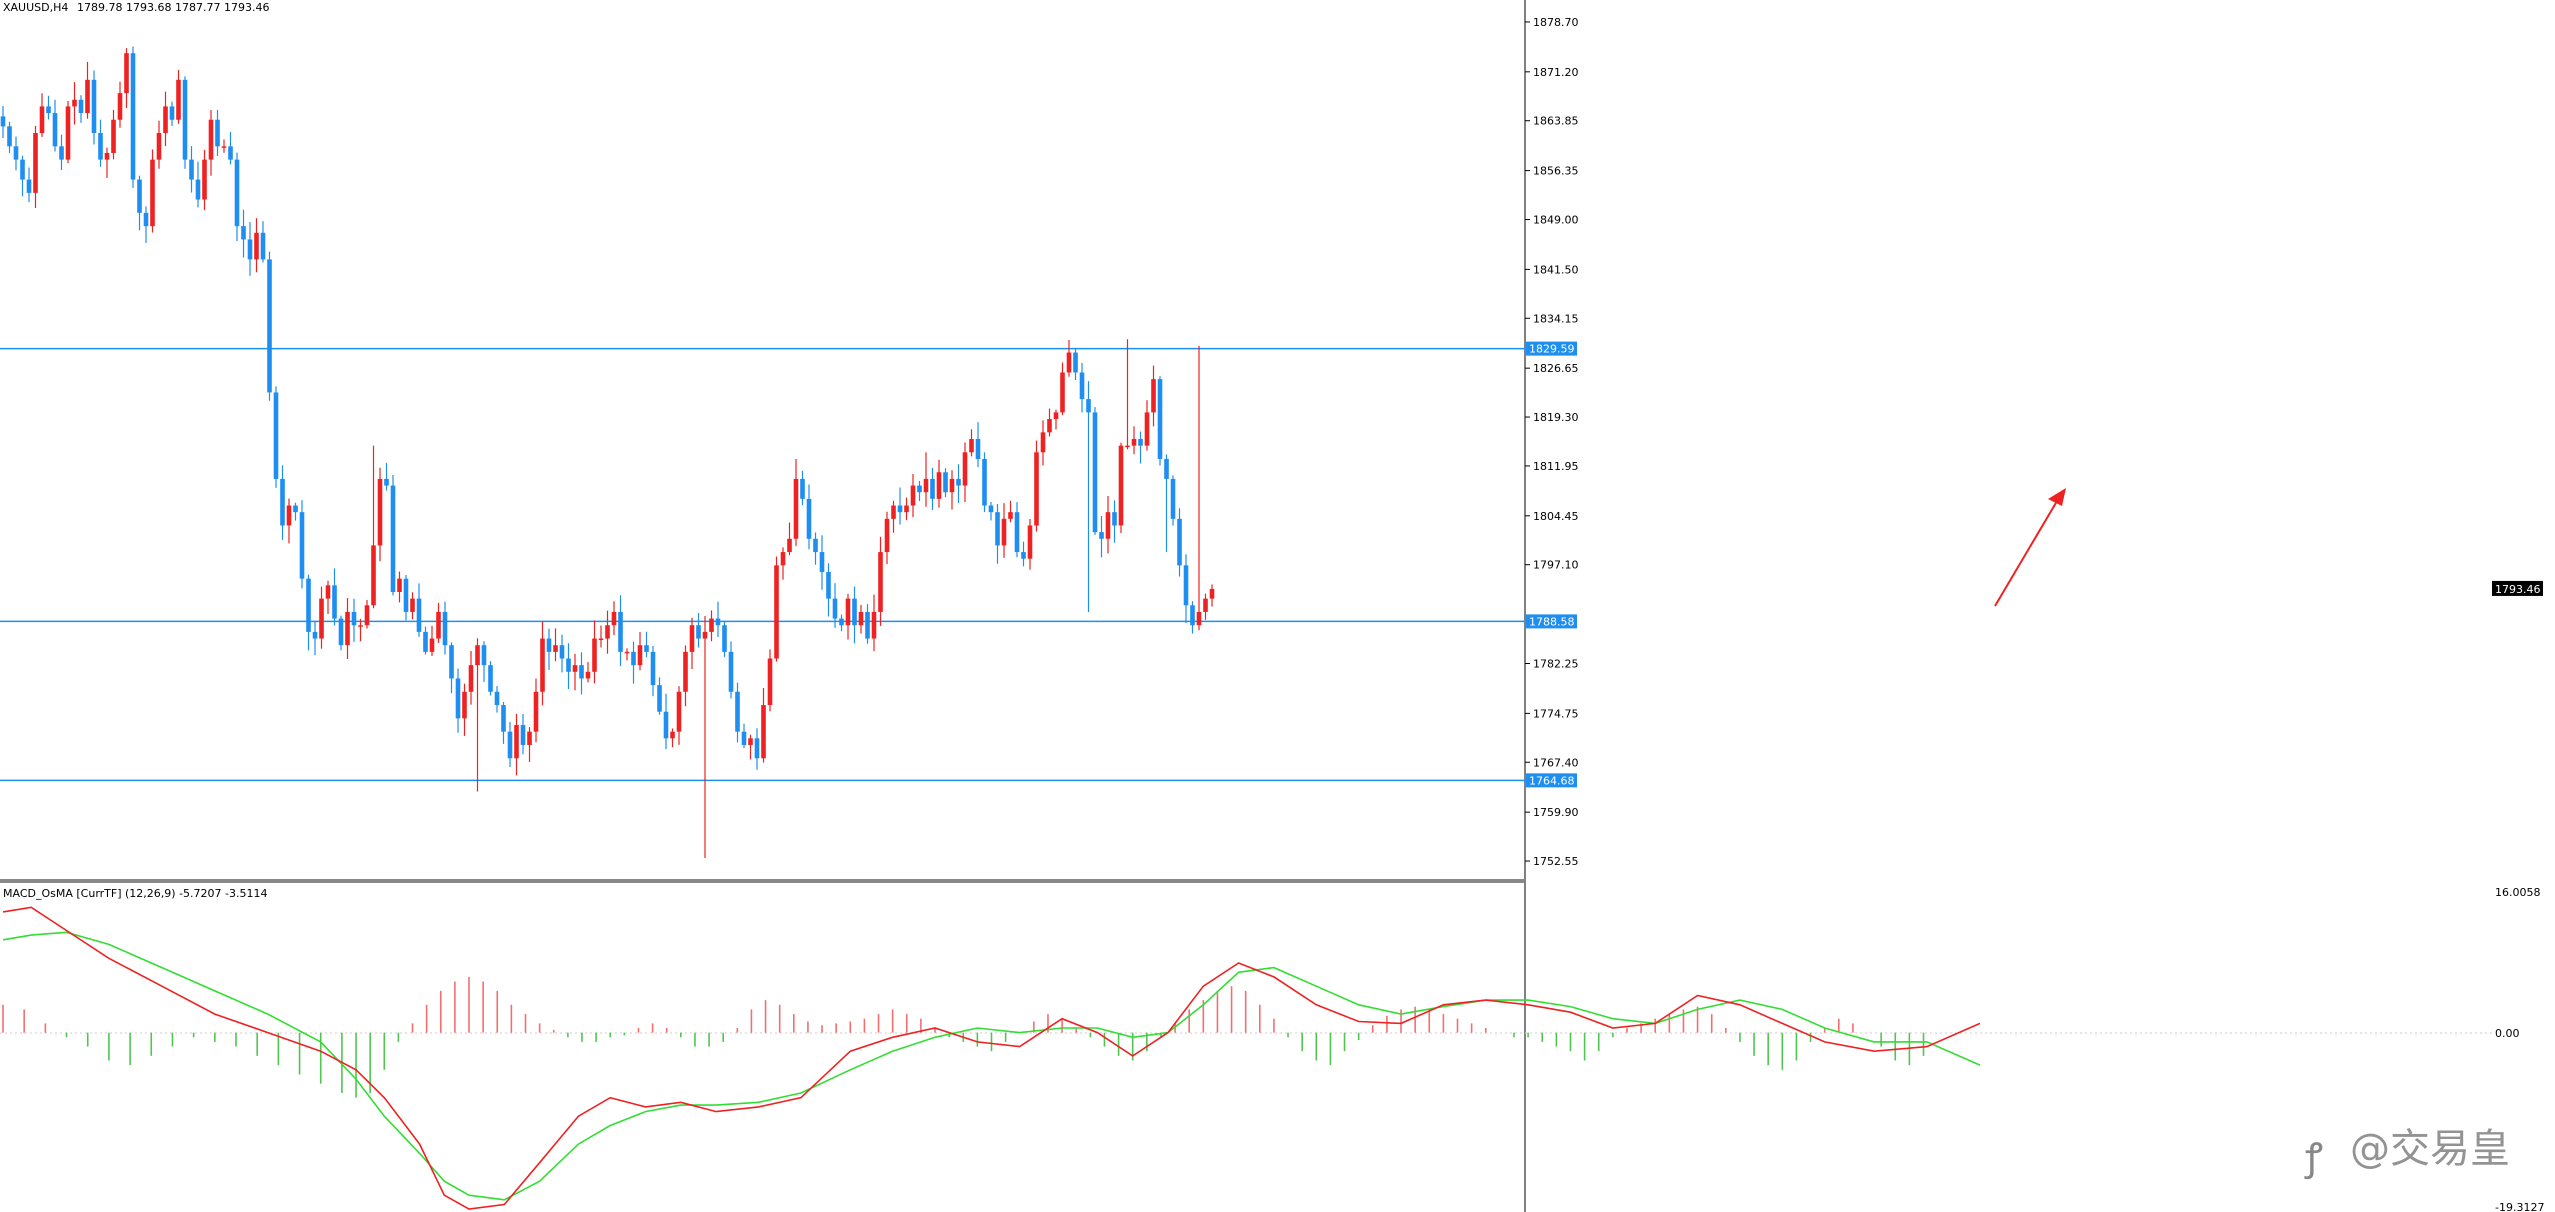  What do you see at coordinates (2030, 547) in the screenshot?
I see `trend-arrow` at bounding box center [2030, 547].